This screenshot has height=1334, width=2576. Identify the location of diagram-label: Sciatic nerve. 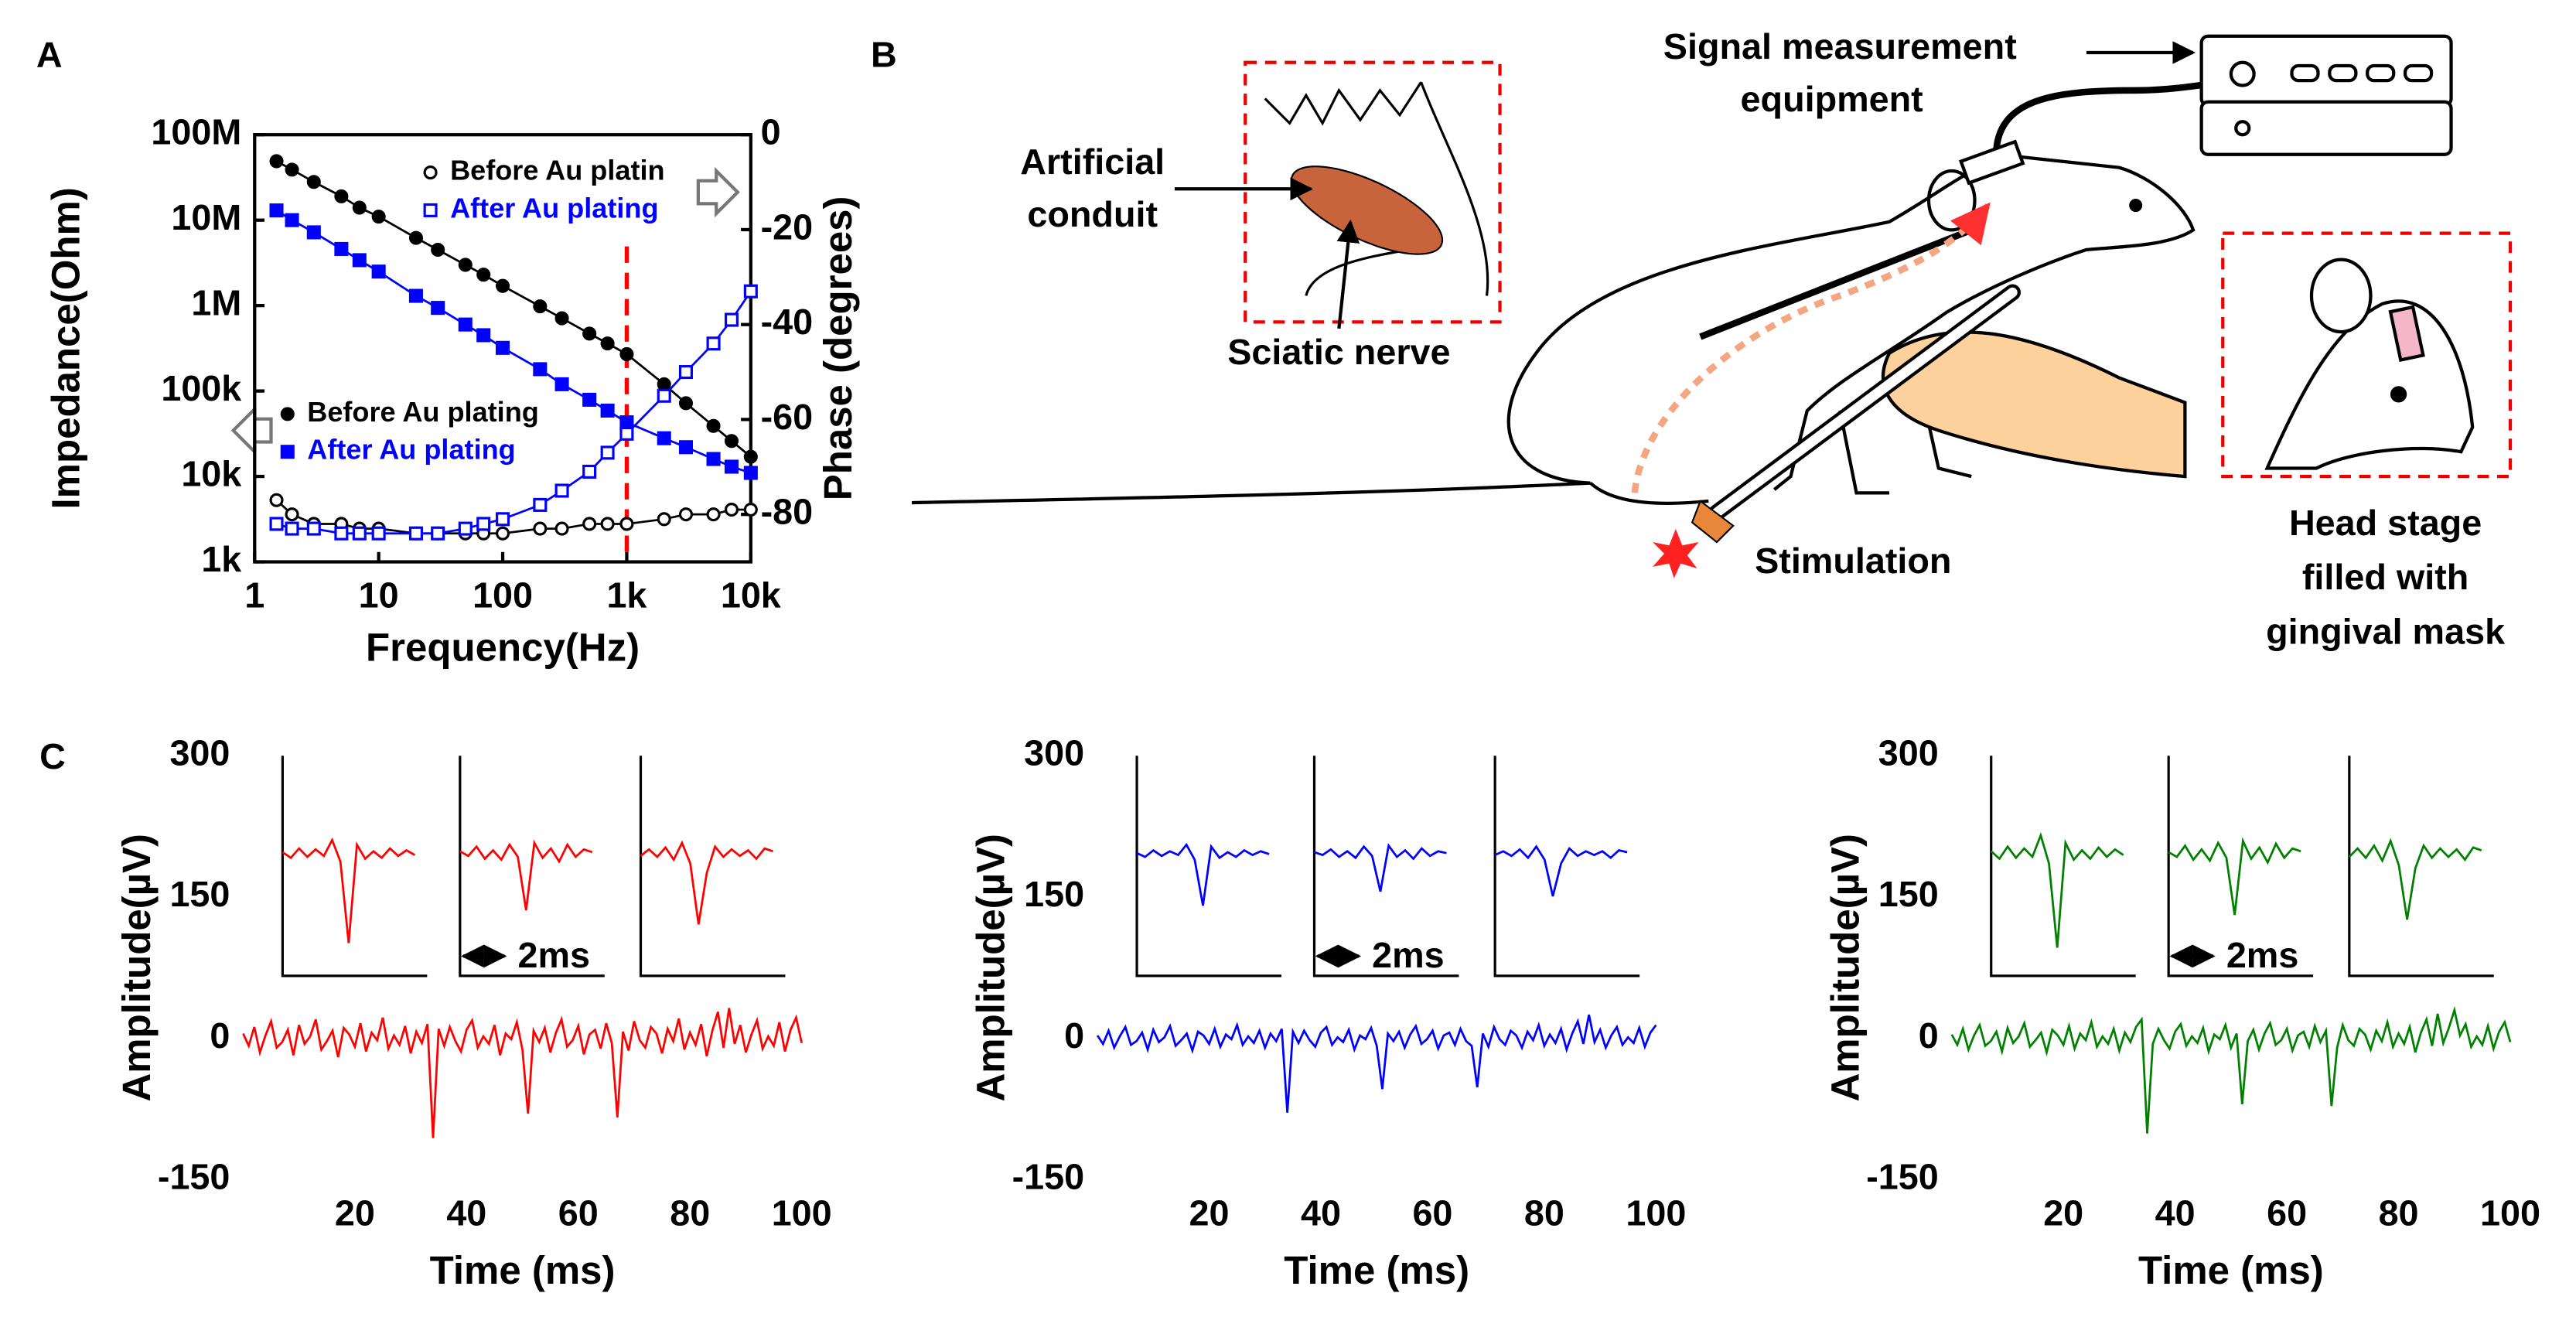
(1339, 352).